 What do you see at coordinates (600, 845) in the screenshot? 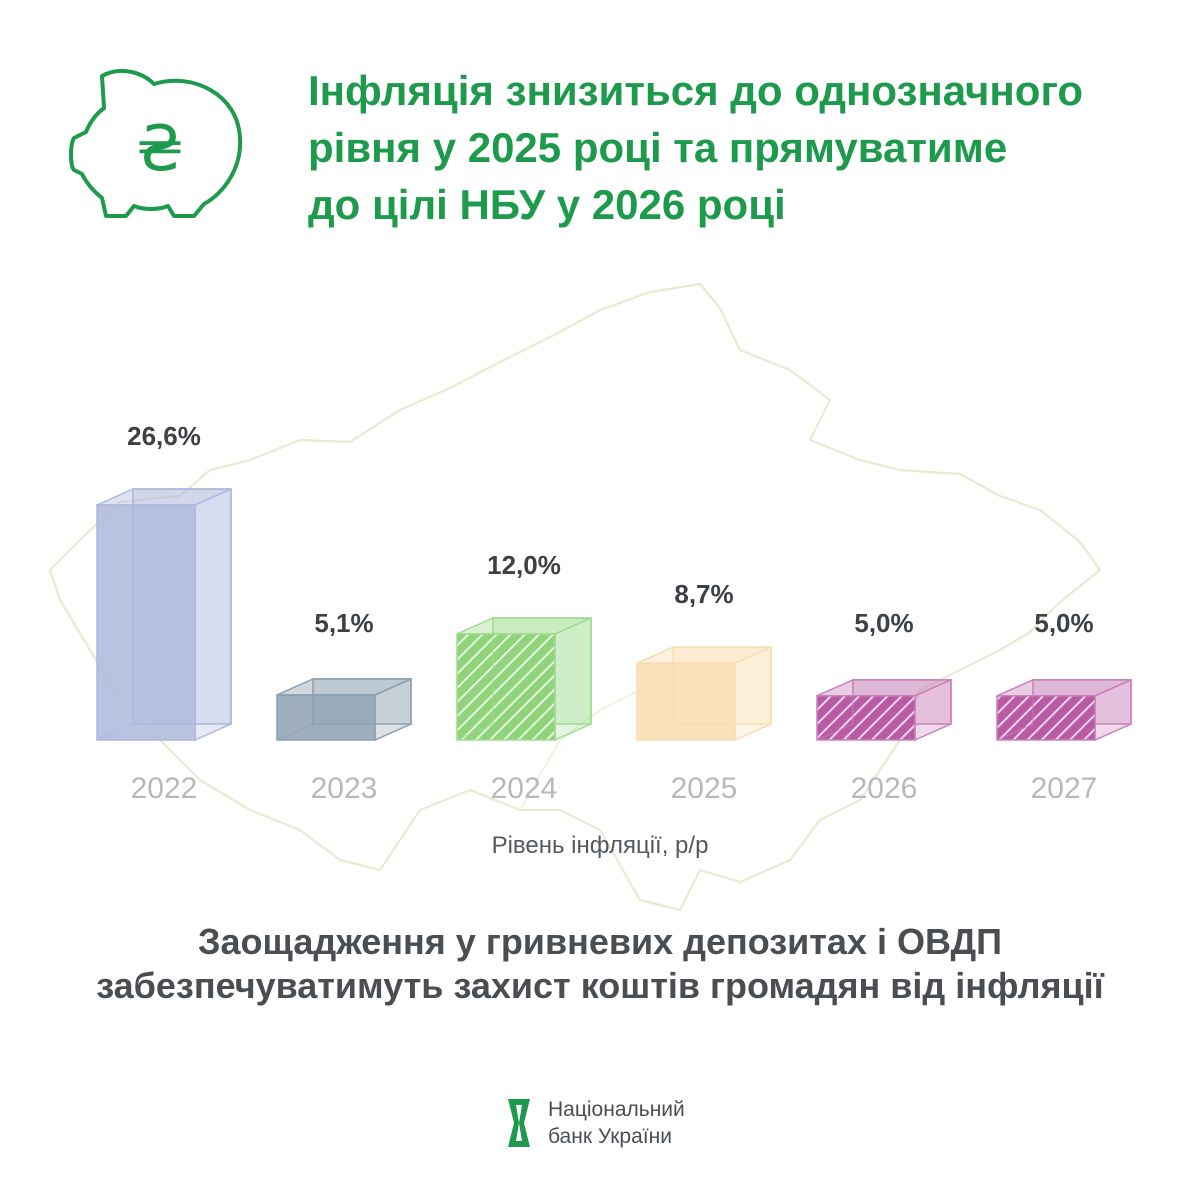
I see `x-axis-title: Рівень інфляції, р/р` at bounding box center [600, 845].